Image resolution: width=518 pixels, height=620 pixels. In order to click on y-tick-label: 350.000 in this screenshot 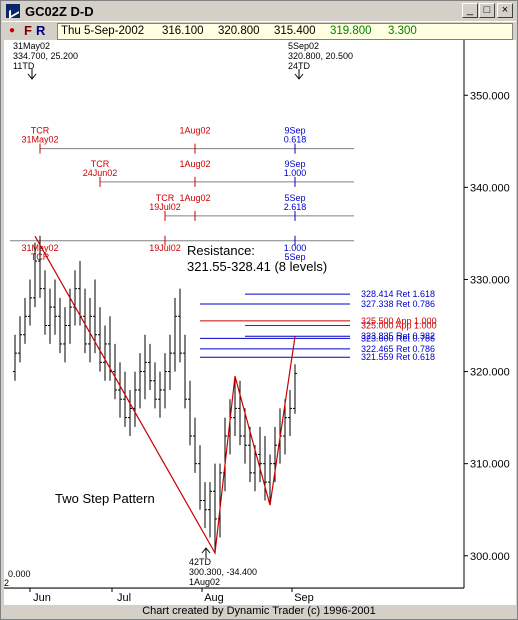, I will do `click(490, 96)`.